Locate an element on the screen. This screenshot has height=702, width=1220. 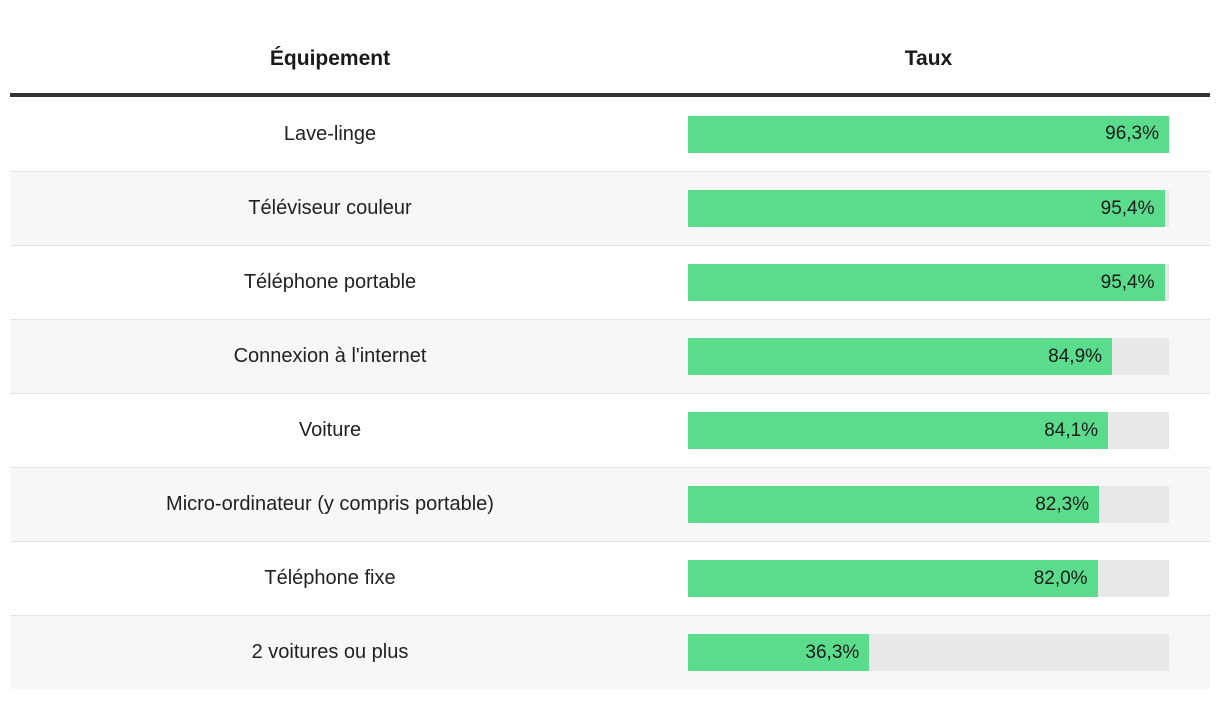
bar-fill: 36,3% is located at coordinates (779, 652).